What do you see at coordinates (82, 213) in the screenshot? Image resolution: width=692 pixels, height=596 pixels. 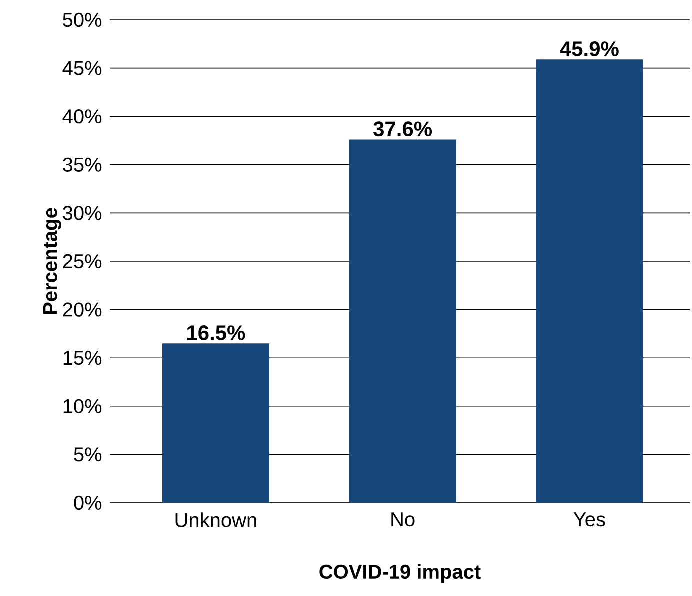 I see `y-tick-label: 30%` at bounding box center [82, 213].